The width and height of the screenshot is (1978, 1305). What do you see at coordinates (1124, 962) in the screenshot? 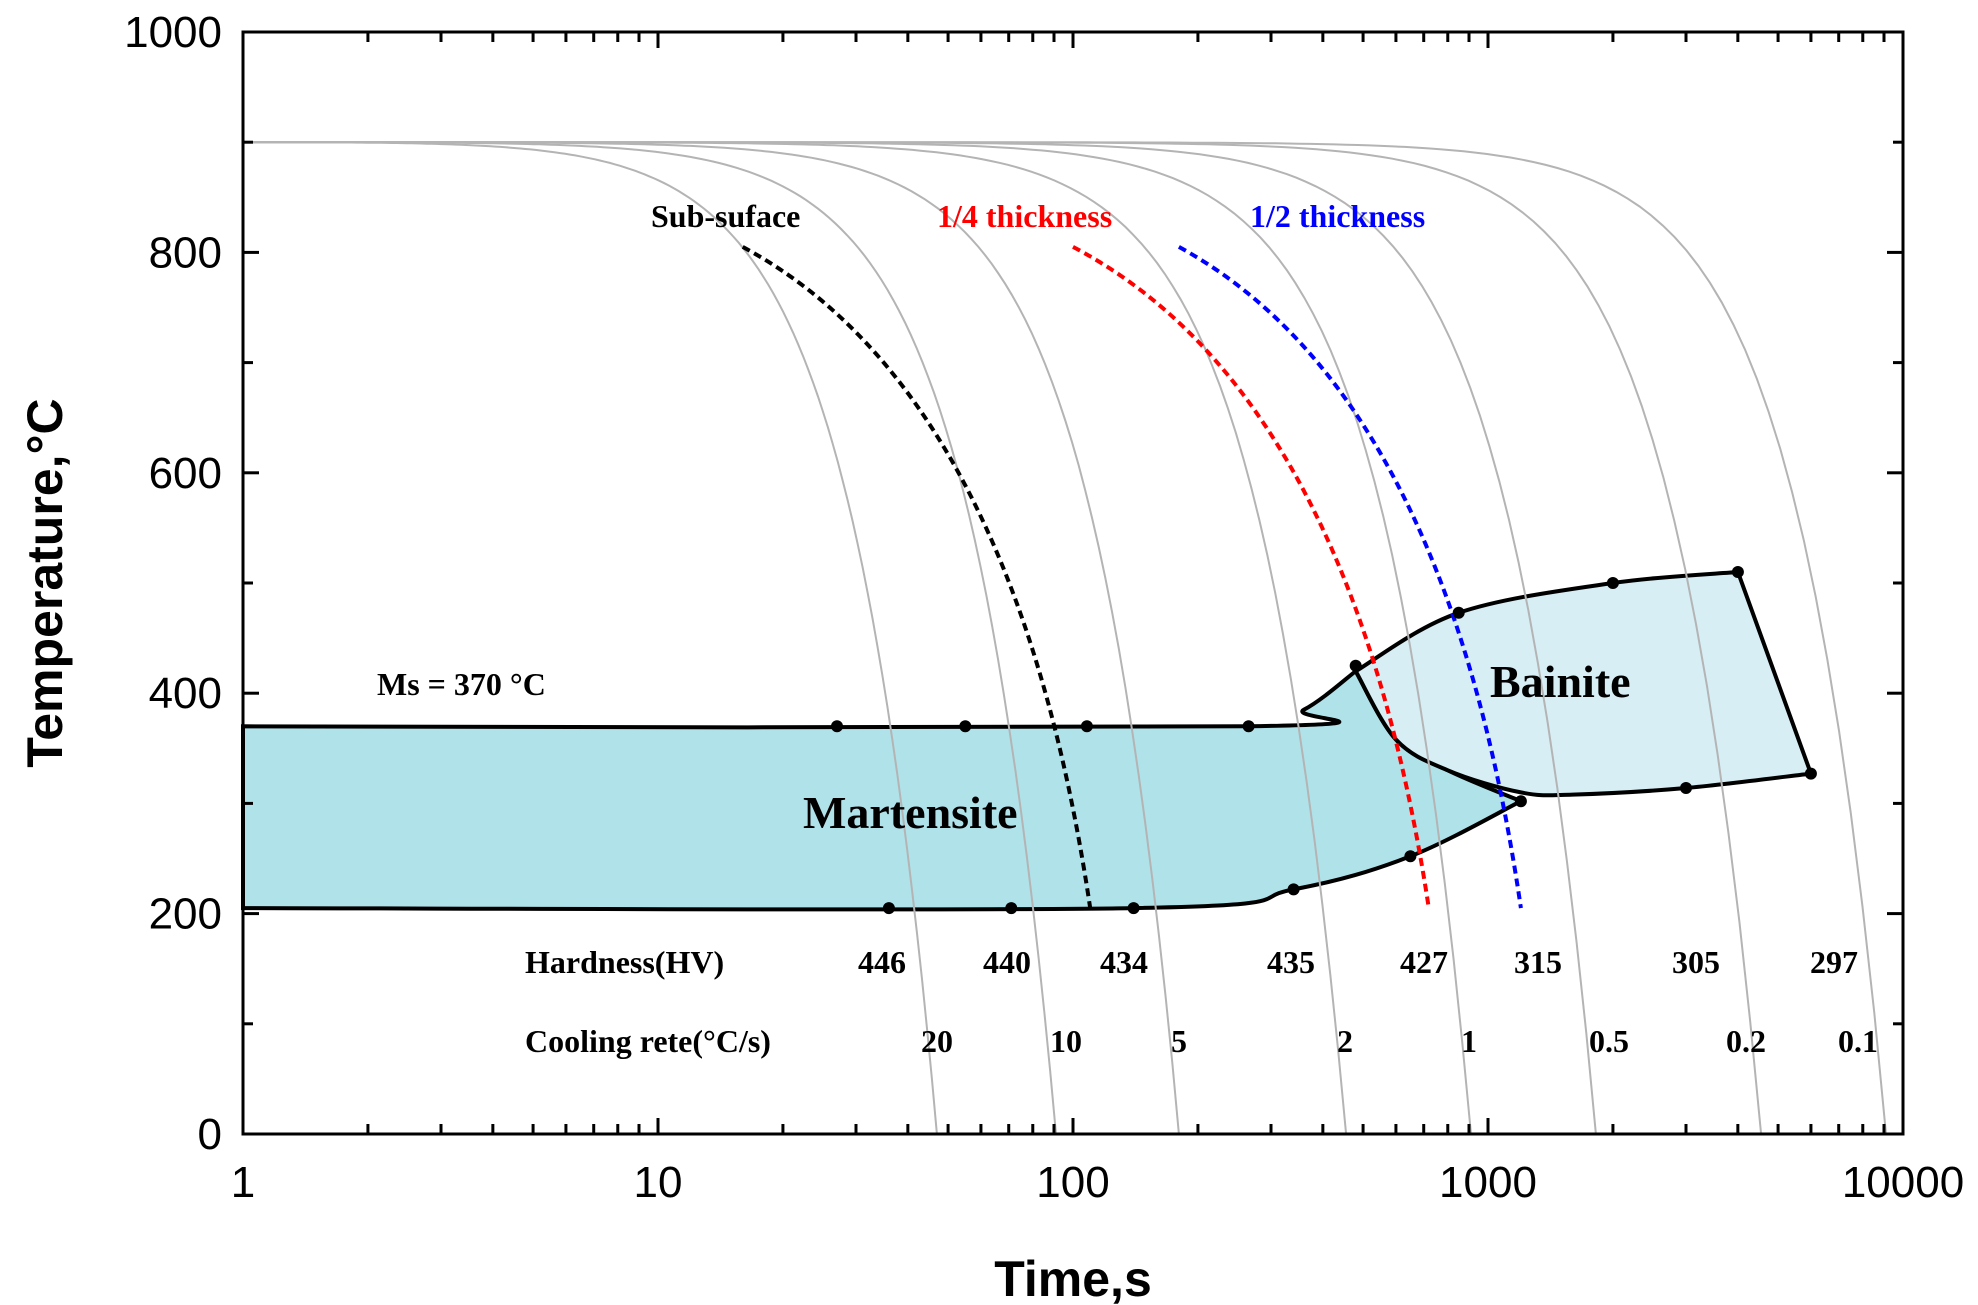
I see `hardness-value: 434` at bounding box center [1124, 962].